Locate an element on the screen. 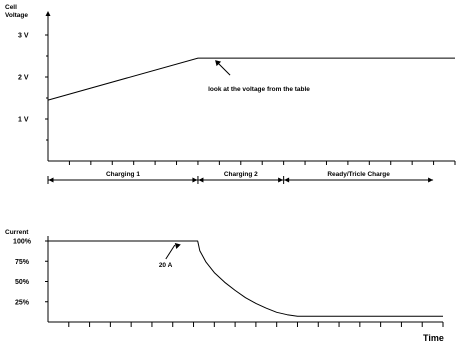 This screenshot has width=458, height=345. current-y-tick-label: 75% is located at coordinates (22, 262).